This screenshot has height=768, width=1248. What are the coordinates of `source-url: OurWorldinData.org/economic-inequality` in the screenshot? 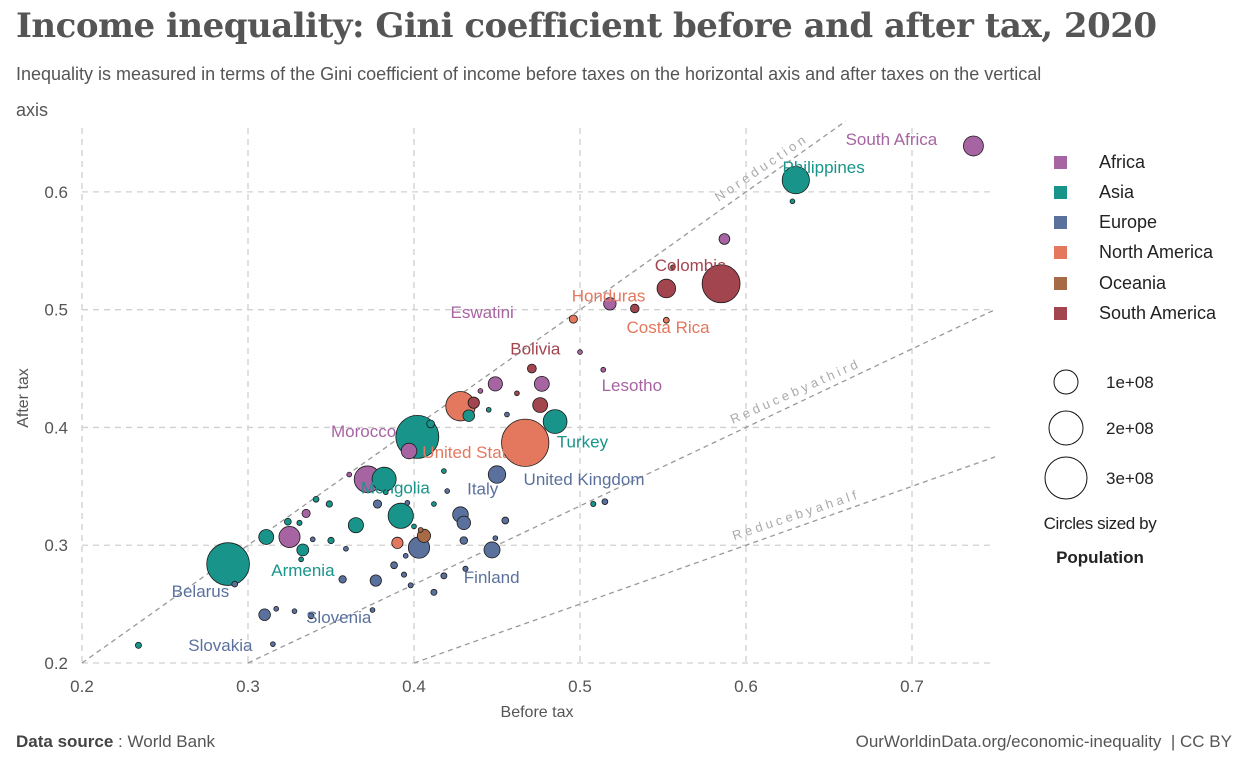 It's located at (1008, 741).